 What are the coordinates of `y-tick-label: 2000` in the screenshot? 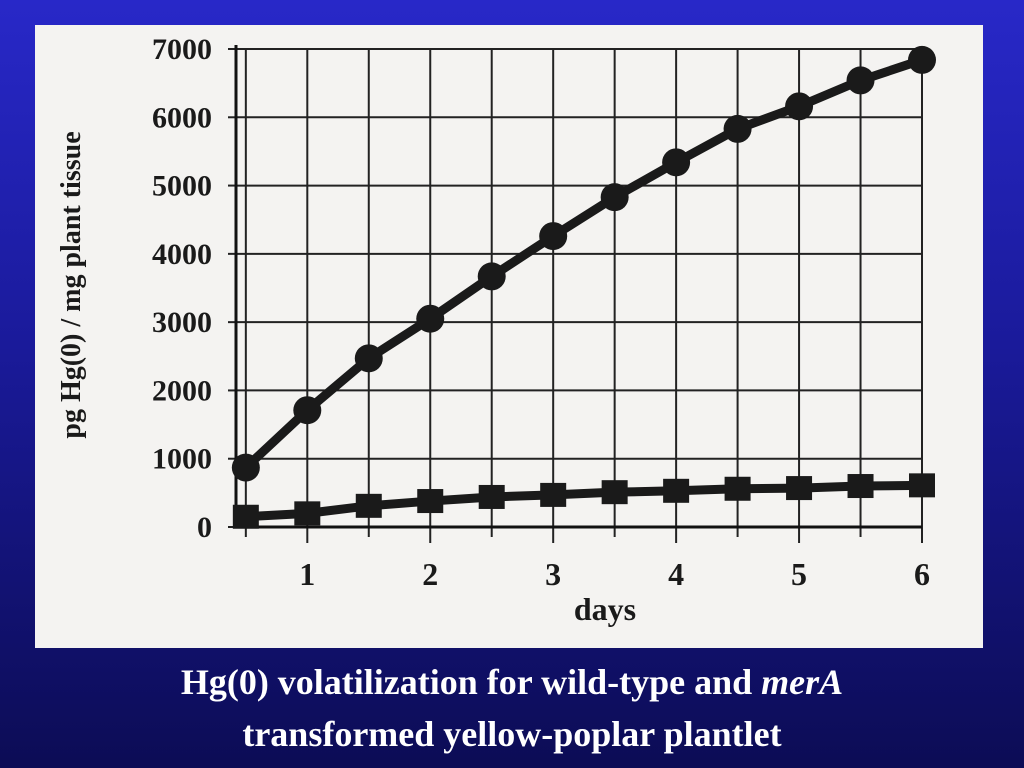 It's located at (182, 390).